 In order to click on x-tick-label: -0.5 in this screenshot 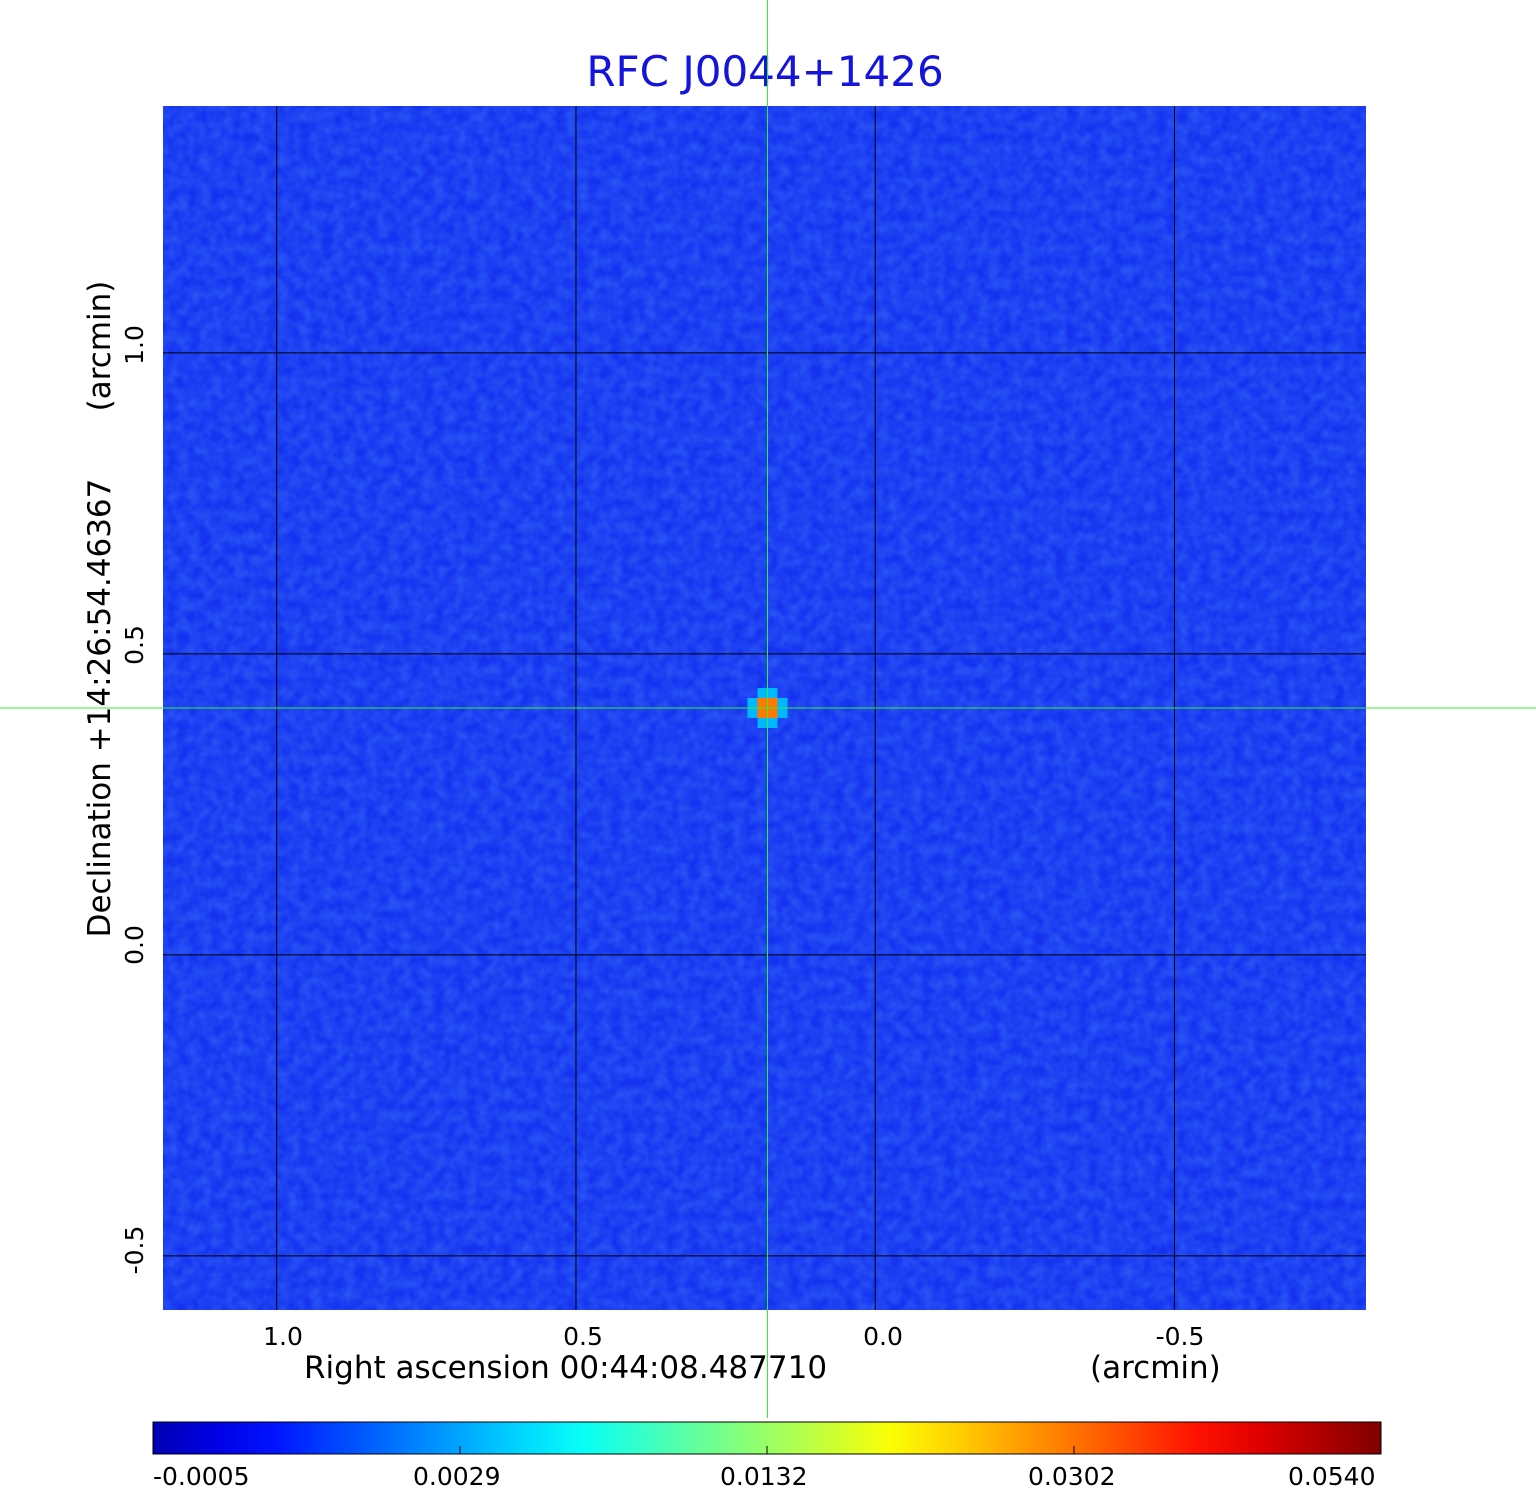, I will do `click(1180, 1336)`.